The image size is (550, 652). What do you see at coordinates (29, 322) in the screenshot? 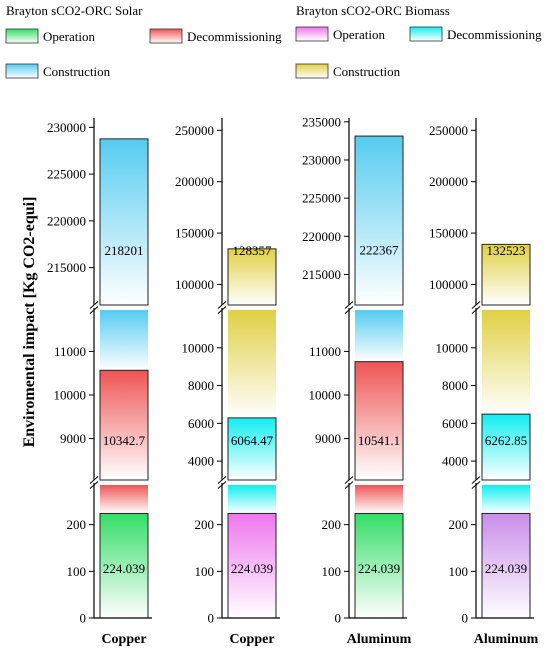
I see `y-axis-label: Enviromental impact [Kg CO2-equi]` at bounding box center [29, 322].